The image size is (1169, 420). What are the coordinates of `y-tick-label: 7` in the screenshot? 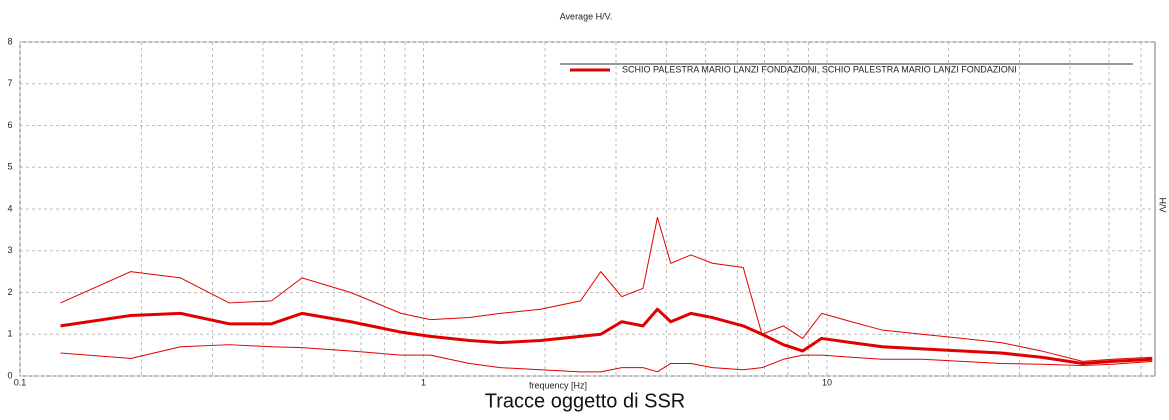 It's located at (9, 83).